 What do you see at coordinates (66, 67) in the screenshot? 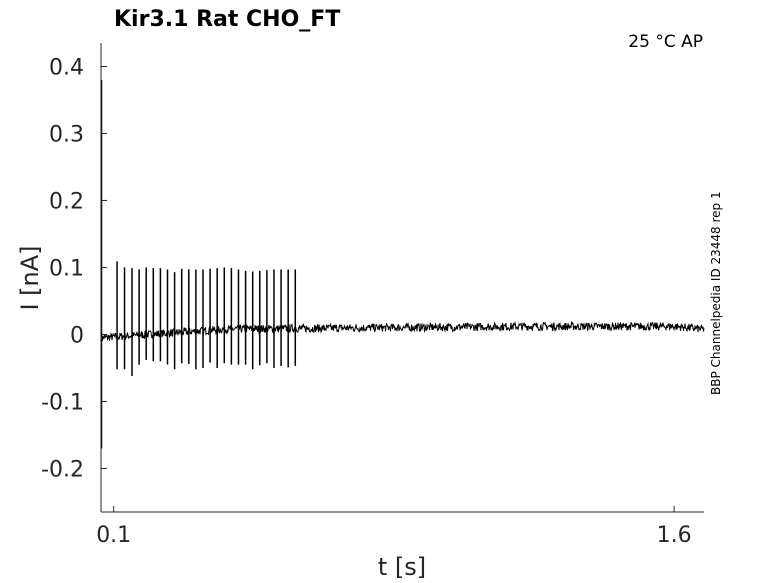
I see `y-tick-label: 0.4` at bounding box center [66, 67].